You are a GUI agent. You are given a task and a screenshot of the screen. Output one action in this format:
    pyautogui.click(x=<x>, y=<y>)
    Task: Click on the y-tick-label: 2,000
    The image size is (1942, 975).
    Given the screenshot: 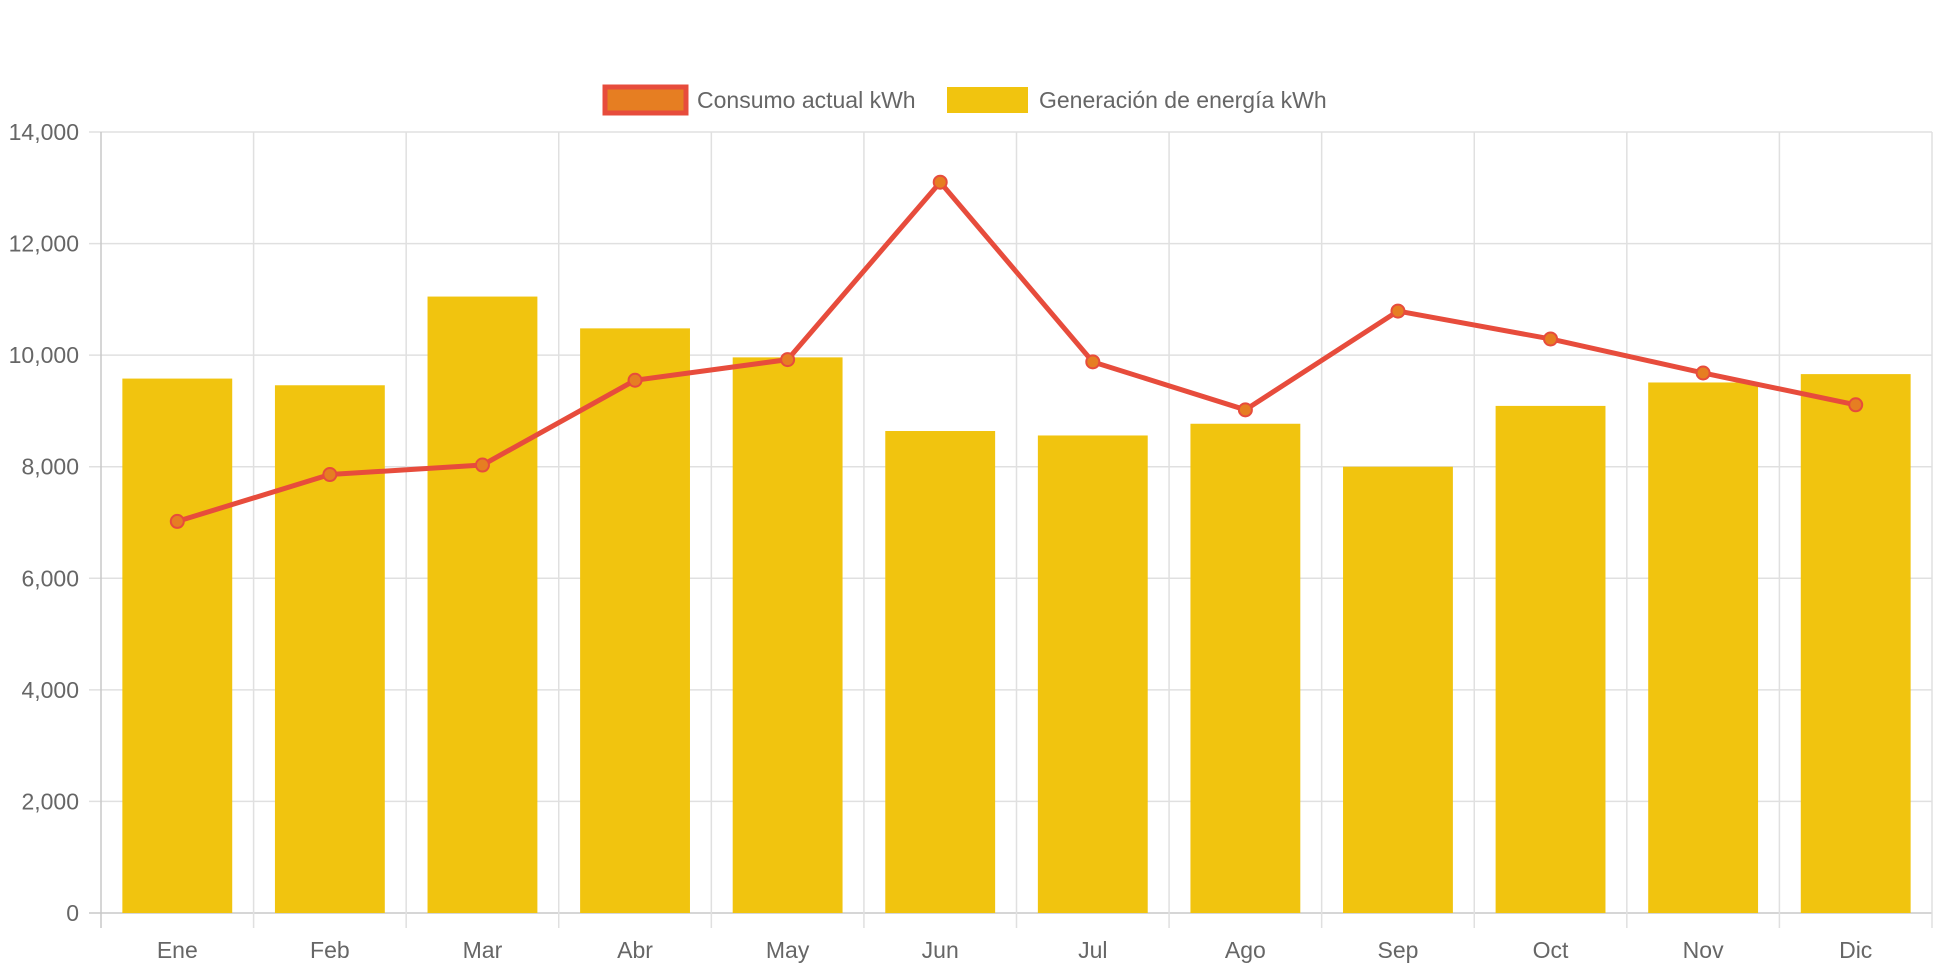 What is the action you would take?
    pyautogui.click(x=50, y=801)
    